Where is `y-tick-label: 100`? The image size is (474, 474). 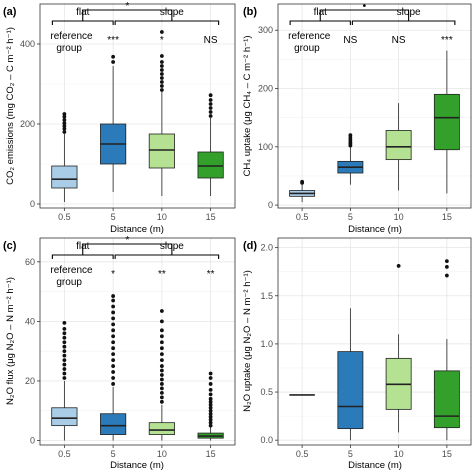 y-tick-label: 100 is located at coordinates (265, 147).